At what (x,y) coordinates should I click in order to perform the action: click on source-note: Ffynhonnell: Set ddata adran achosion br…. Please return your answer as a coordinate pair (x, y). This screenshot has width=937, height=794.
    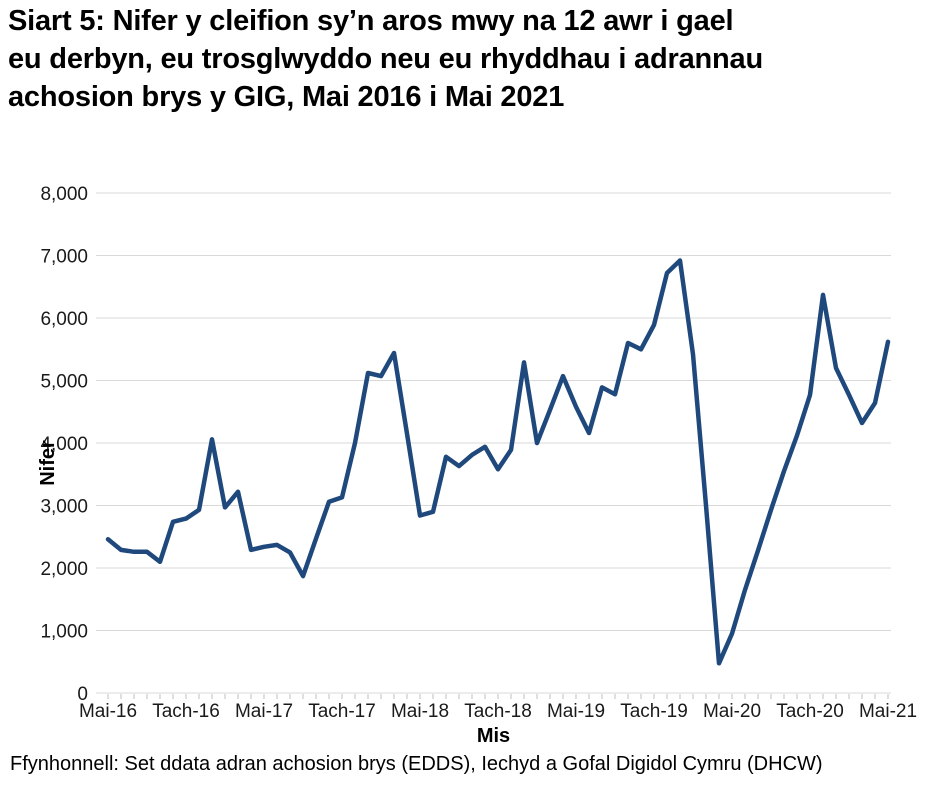
    Looking at the image, I should click on (416, 764).